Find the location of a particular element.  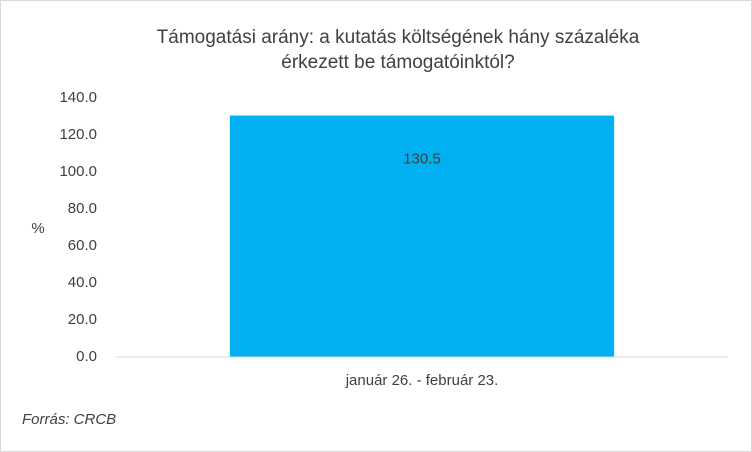

y-tick-label: 0.0 is located at coordinates (86, 356).